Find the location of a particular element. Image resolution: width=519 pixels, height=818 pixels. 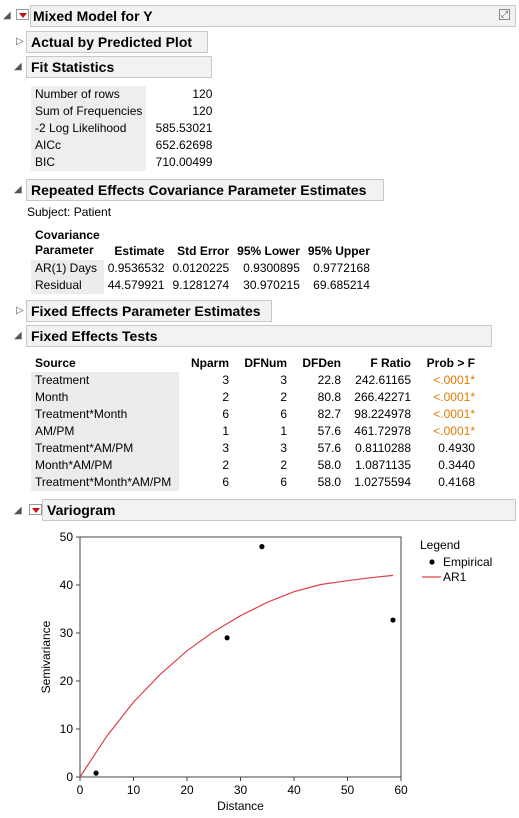

fit-stat-label: AICc is located at coordinates (89, 145).